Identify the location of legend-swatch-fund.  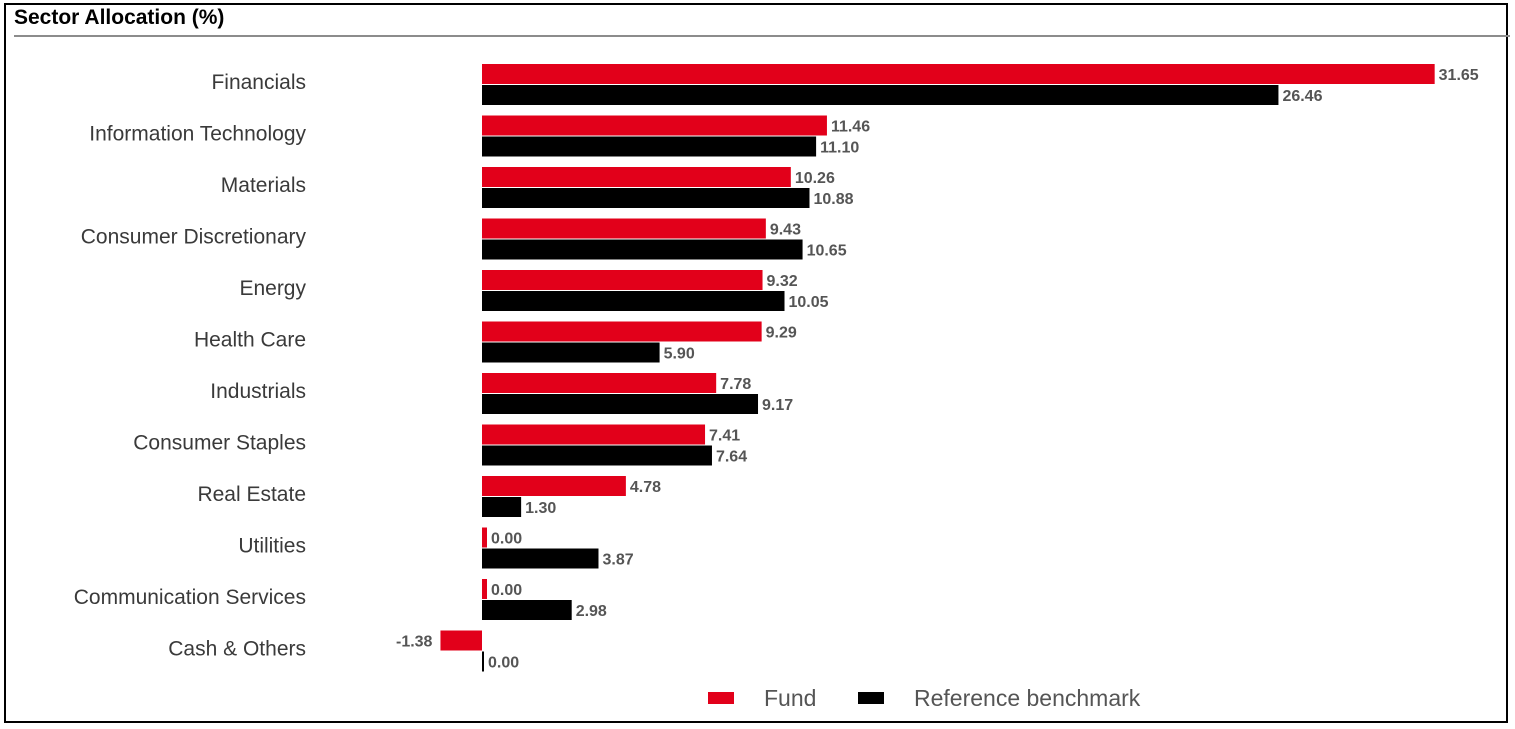
(721, 698).